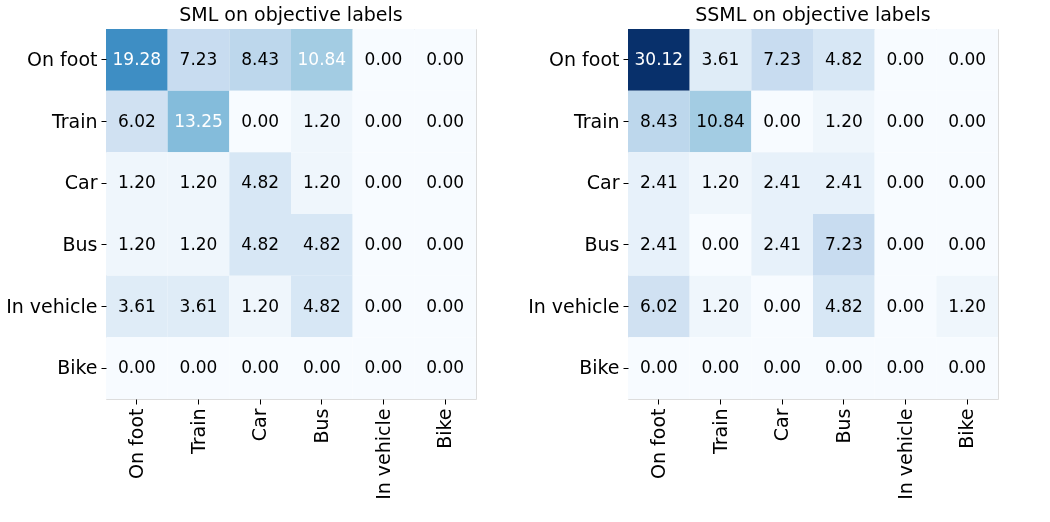  What do you see at coordinates (198, 120) in the screenshot?
I see `data-label: 13.25` at bounding box center [198, 120].